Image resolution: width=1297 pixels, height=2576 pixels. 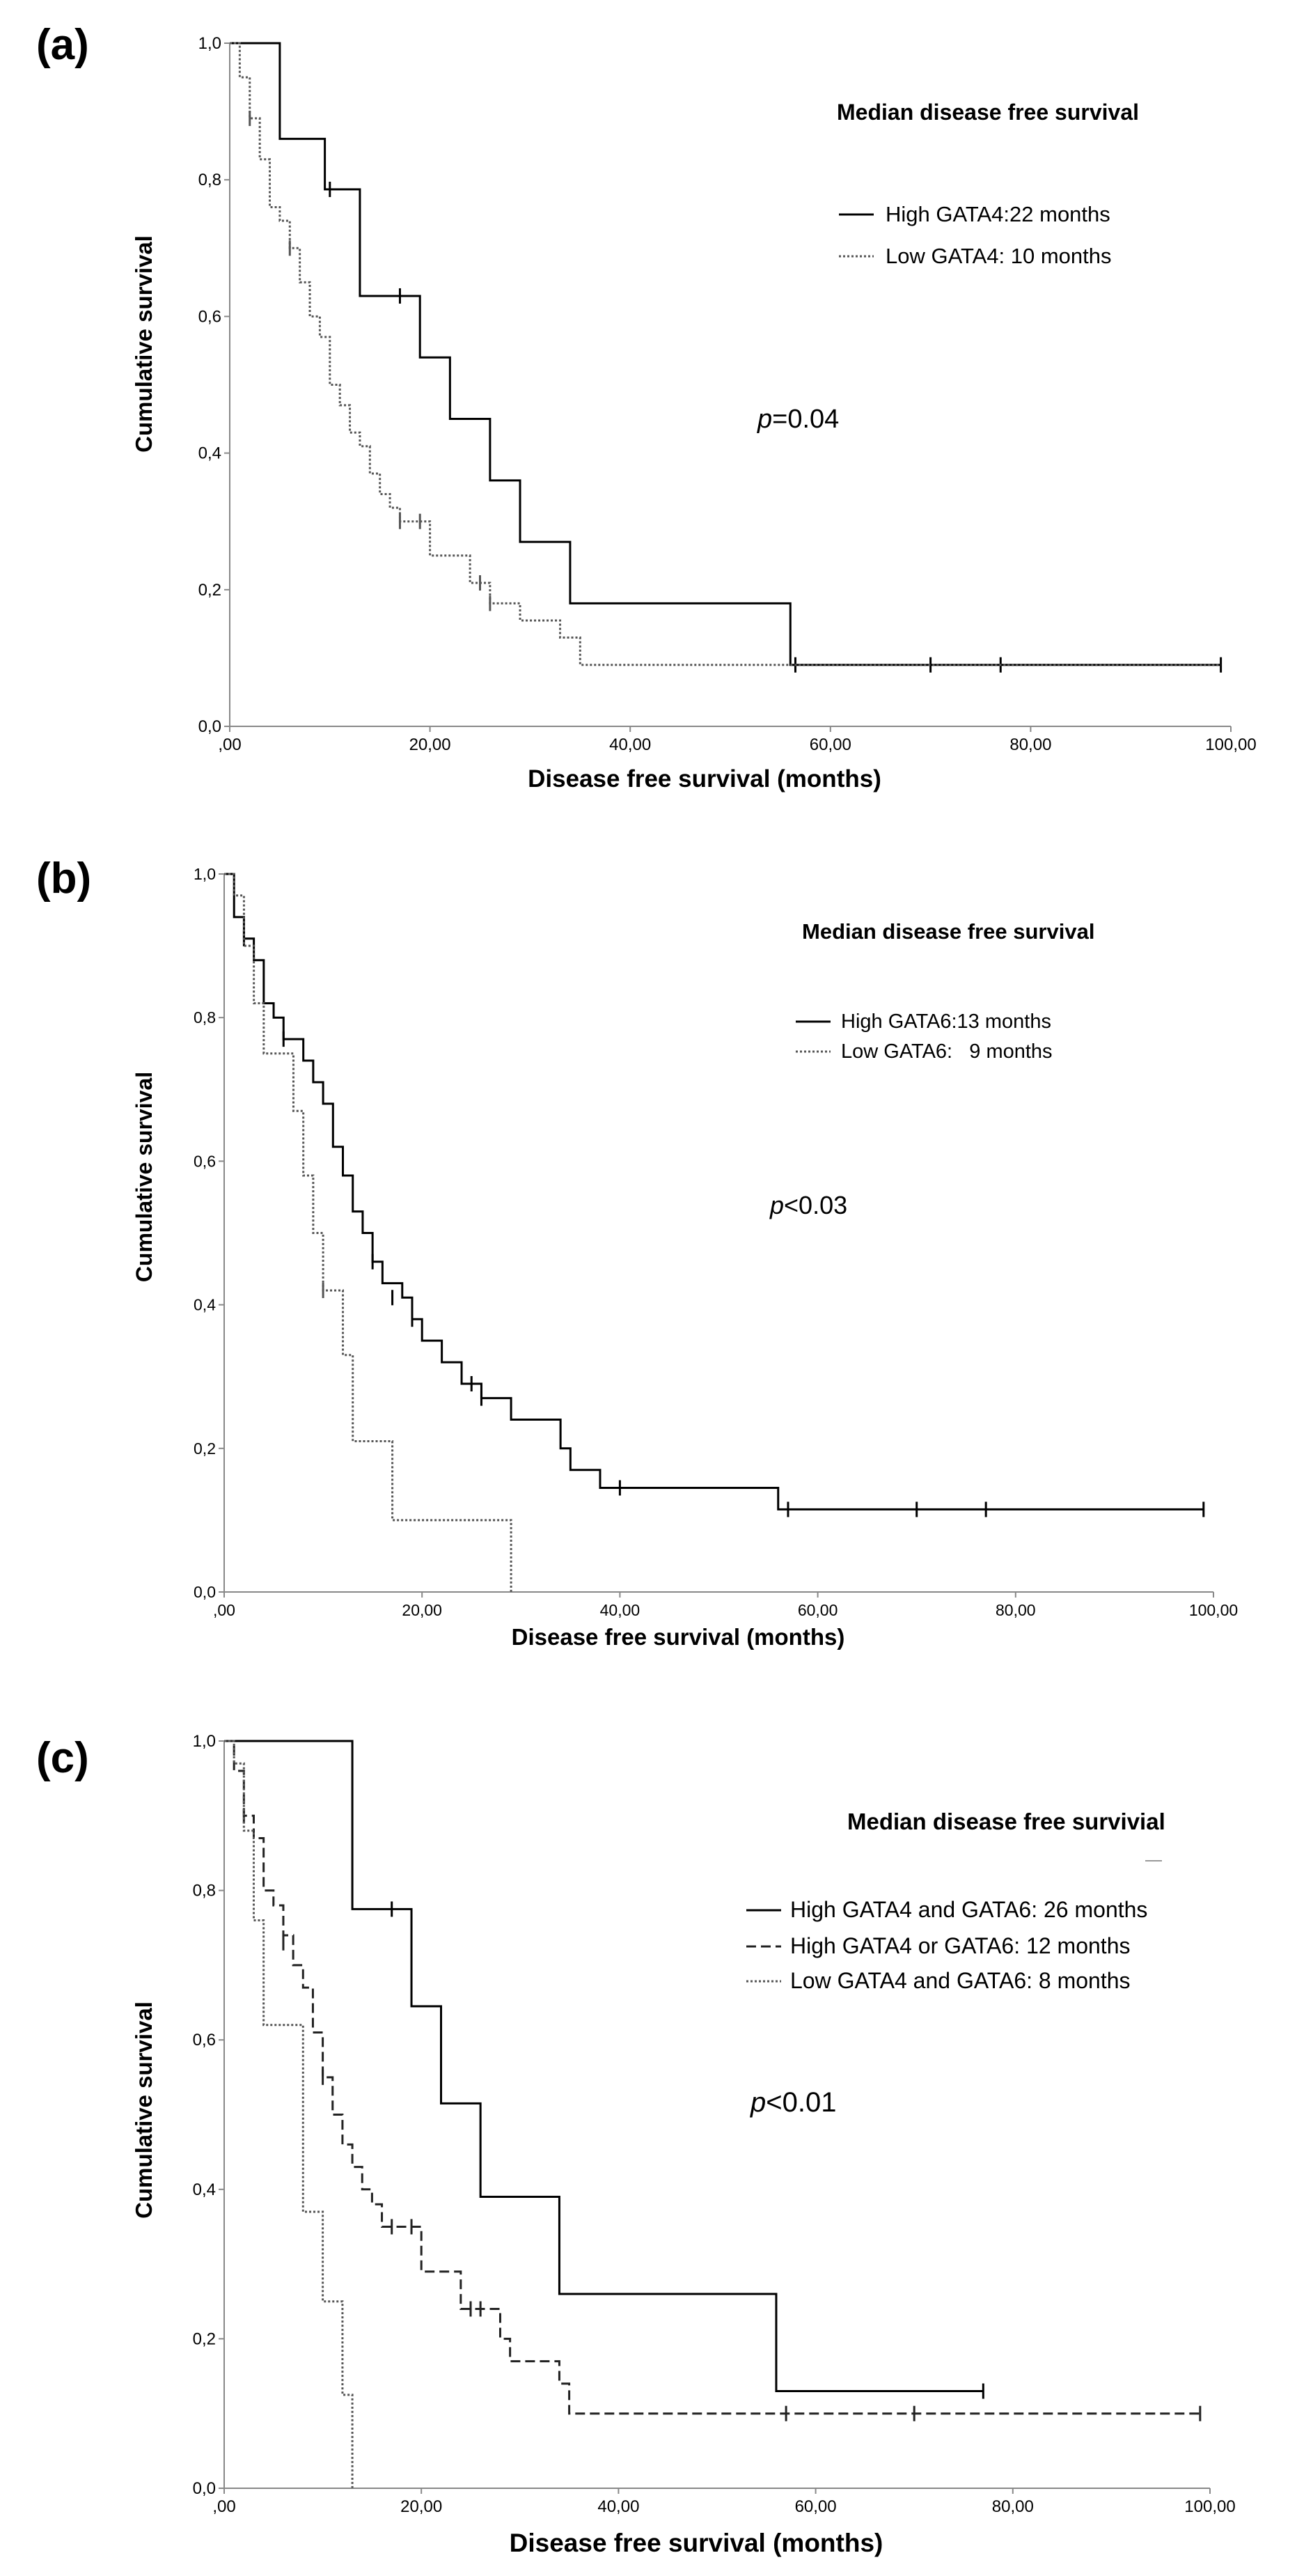 What do you see at coordinates (815, 1205) in the screenshot?
I see `p-text: <0.03` at bounding box center [815, 1205].